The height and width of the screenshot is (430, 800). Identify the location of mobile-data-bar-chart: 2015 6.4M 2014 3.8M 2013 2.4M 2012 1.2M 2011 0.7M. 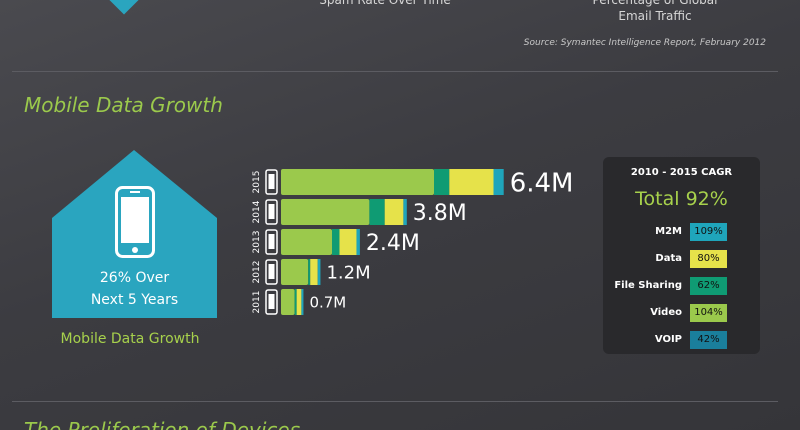
(413, 241).